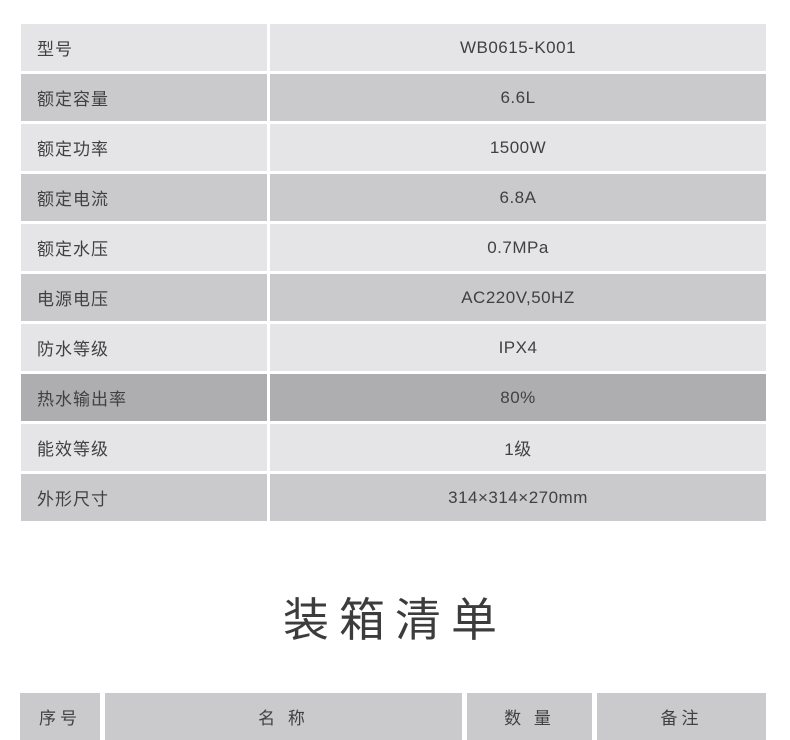  Describe the element at coordinates (518, 197) in the screenshot. I see `spec-value: 6.8A` at that location.